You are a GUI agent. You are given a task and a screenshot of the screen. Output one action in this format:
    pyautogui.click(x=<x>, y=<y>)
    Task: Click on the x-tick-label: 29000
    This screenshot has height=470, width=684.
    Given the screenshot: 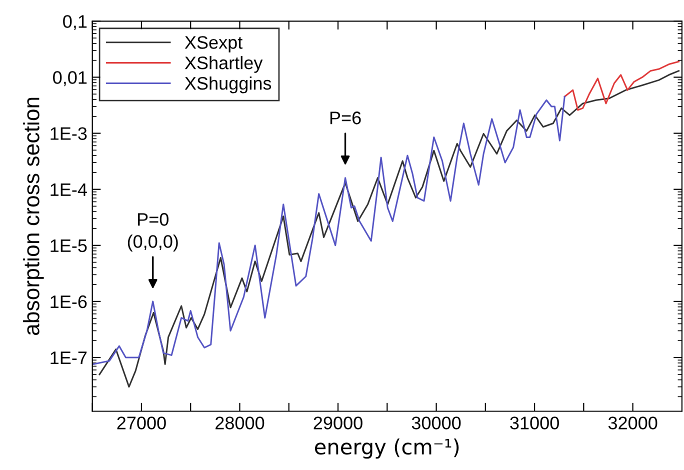 What is the action you would take?
    pyautogui.click(x=338, y=423)
    